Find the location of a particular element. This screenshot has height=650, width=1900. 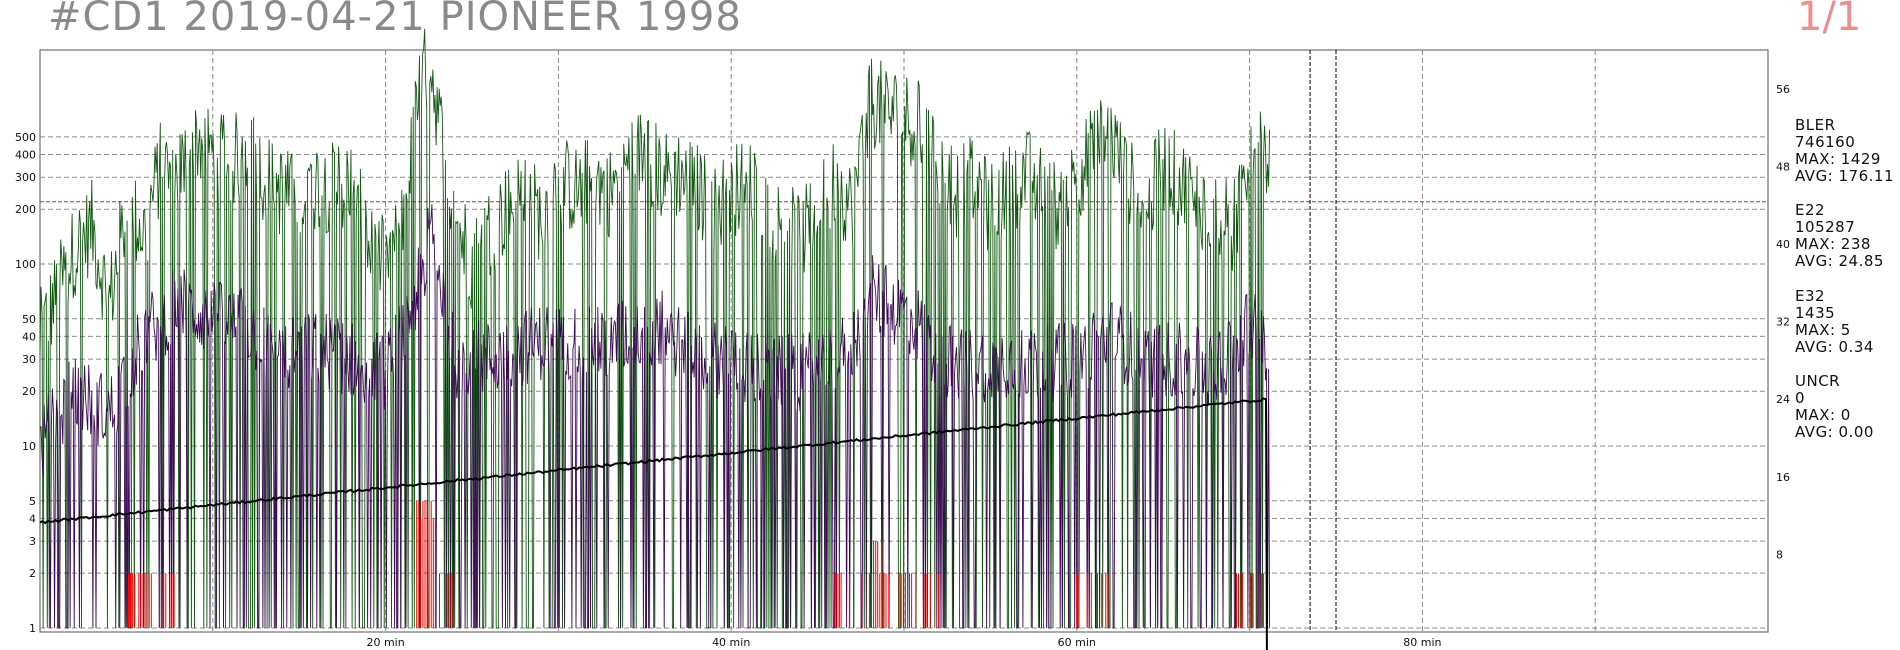

stat-max: MAX: 5 is located at coordinates (1823, 330).